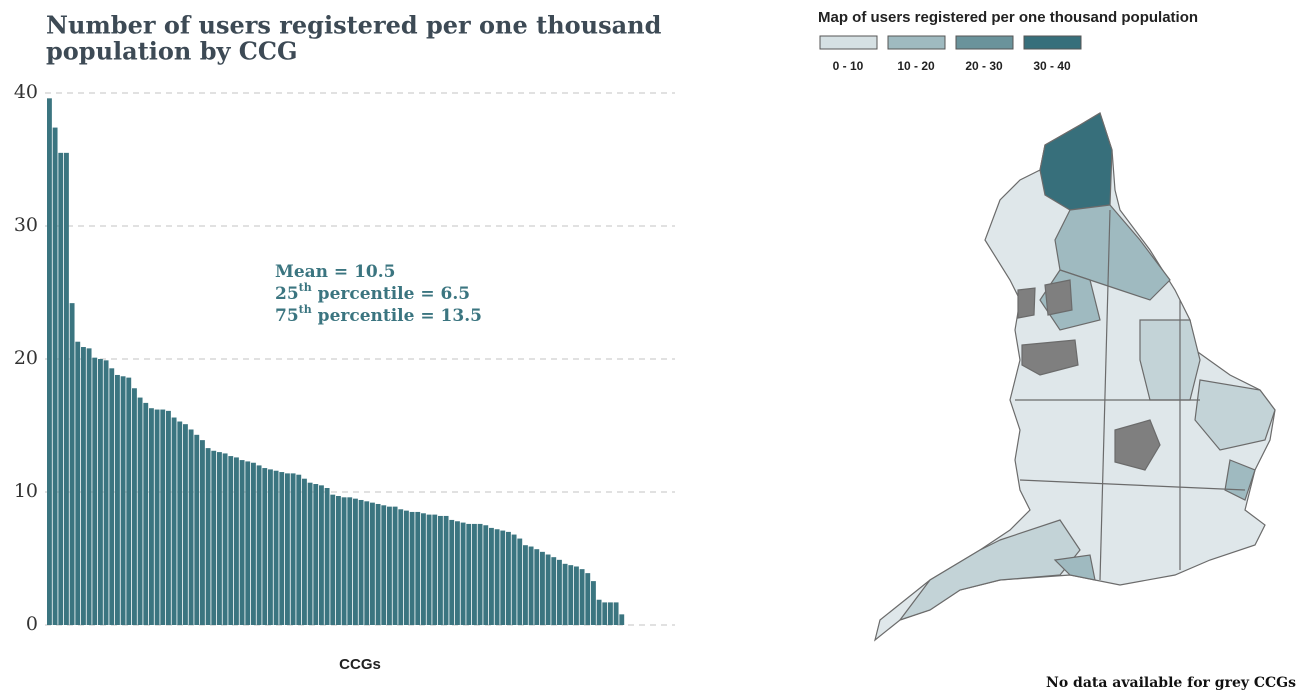 The image size is (1302, 693). What do you see at coordinates (26, 358) in the screenshot?
I see `y-tick-label: 20` at bounding box center [26, 358].